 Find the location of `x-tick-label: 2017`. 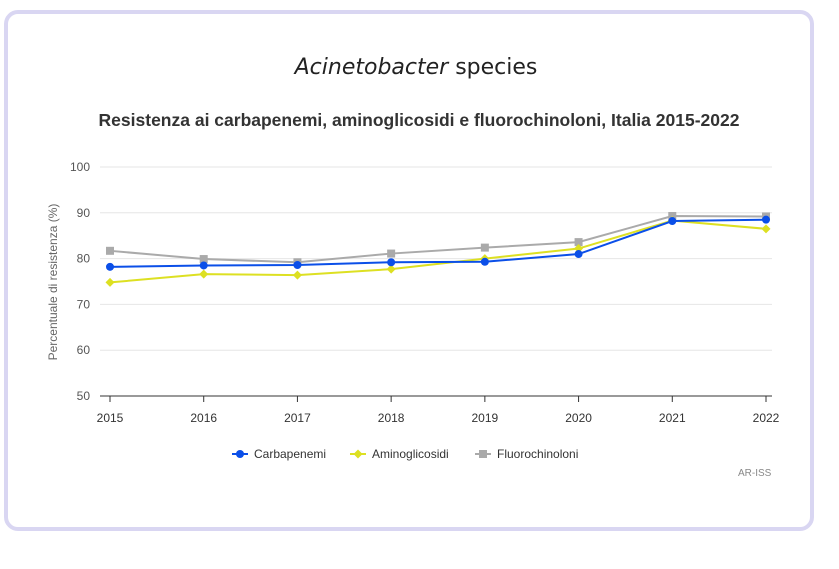

x-tick-label: 2017 is located at coordinates (297, 418).